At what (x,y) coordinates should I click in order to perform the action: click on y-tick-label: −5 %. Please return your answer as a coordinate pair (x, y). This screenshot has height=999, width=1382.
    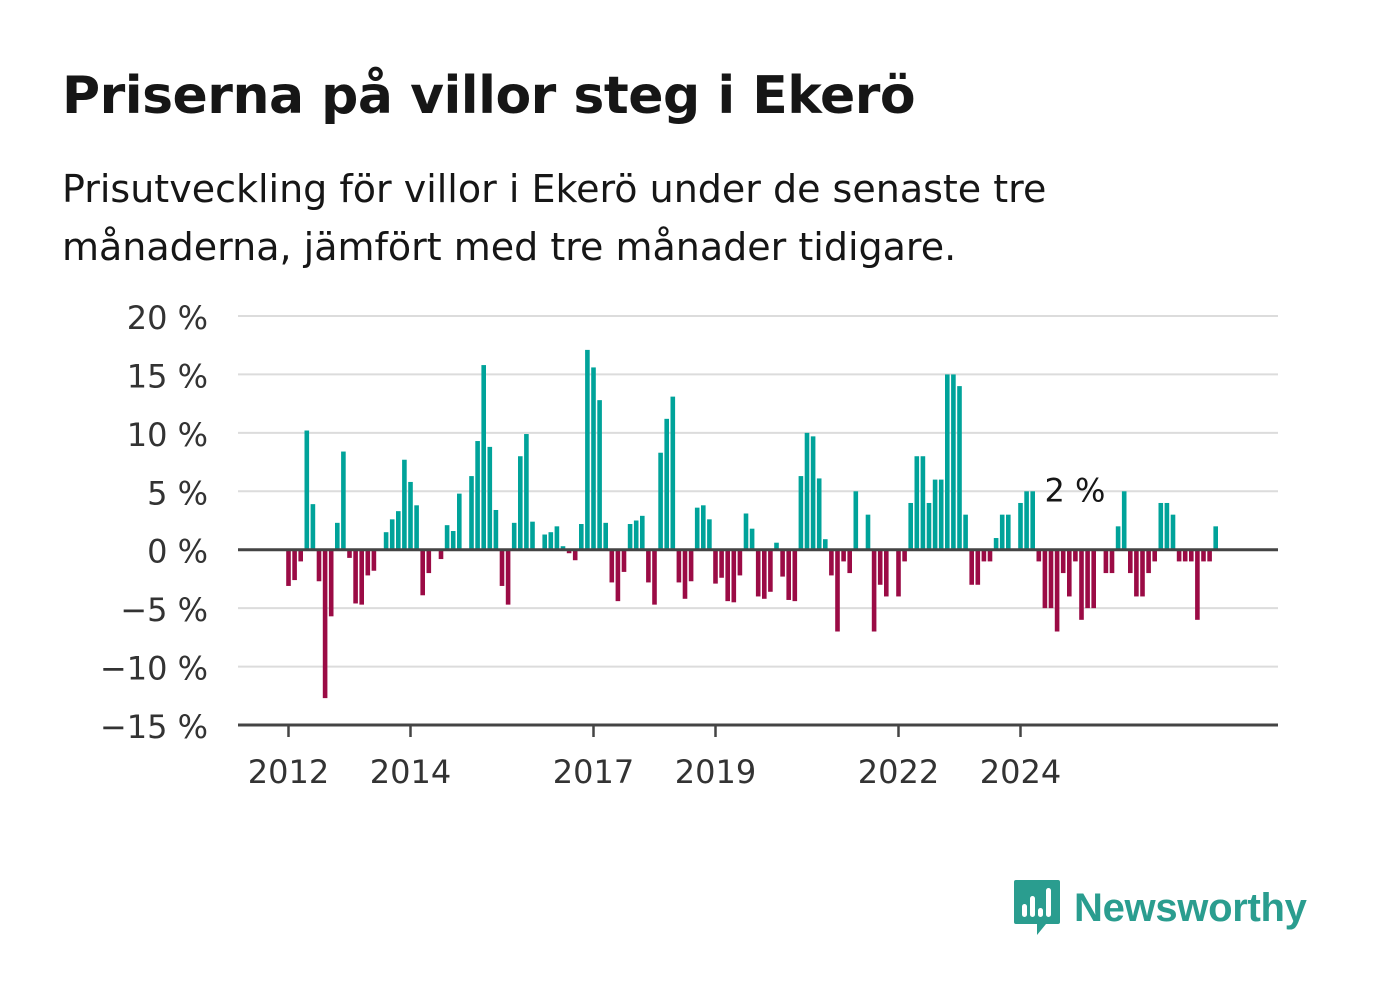
    Looking at the image, I should click on (164, 610).